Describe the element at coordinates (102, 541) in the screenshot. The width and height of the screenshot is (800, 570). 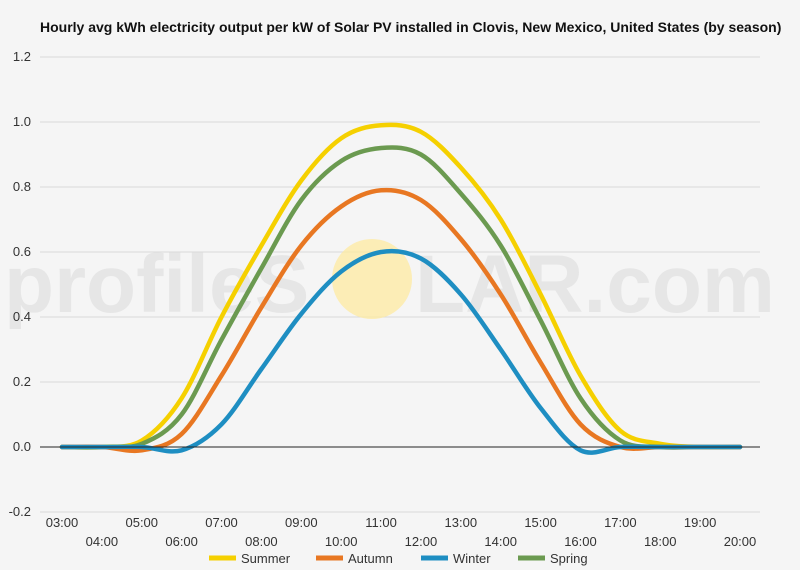
I see `x-tick-label: 04:00` at that location.